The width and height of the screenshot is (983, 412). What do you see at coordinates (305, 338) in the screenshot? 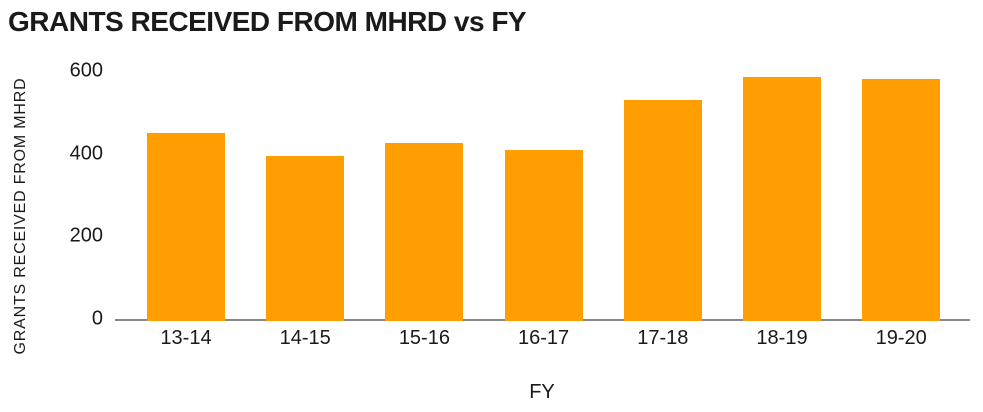
I see `x-tick-label-14-15: 14-15` at bounding box center [305, 338].